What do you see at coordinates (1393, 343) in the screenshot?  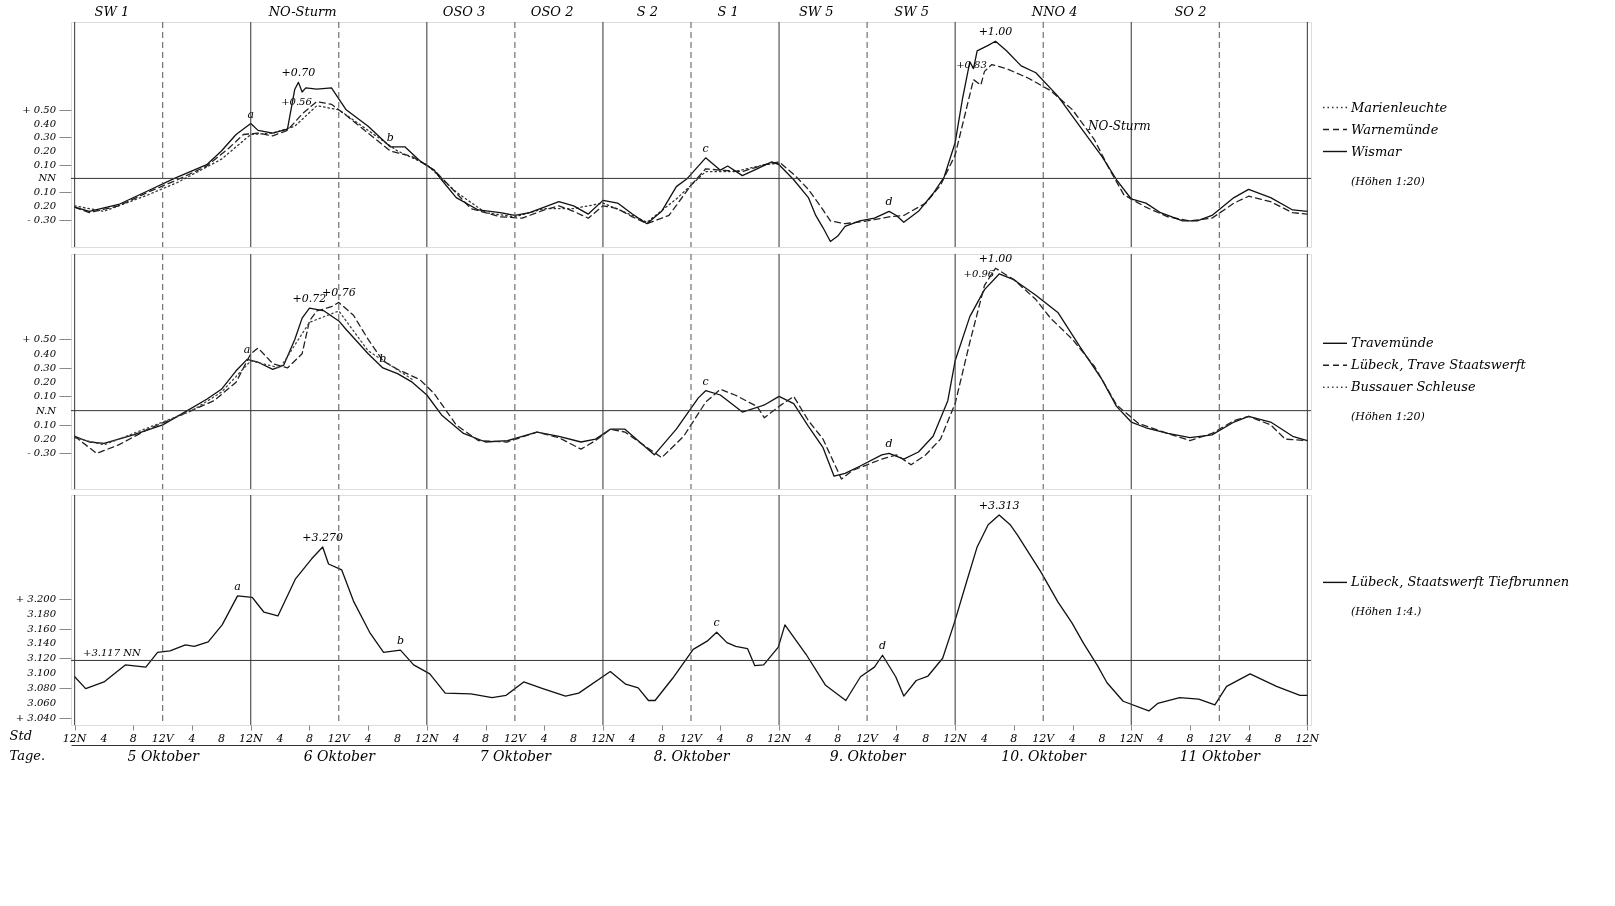 I see `legend-label: Travemünde` at bounding box center [1393, 343].